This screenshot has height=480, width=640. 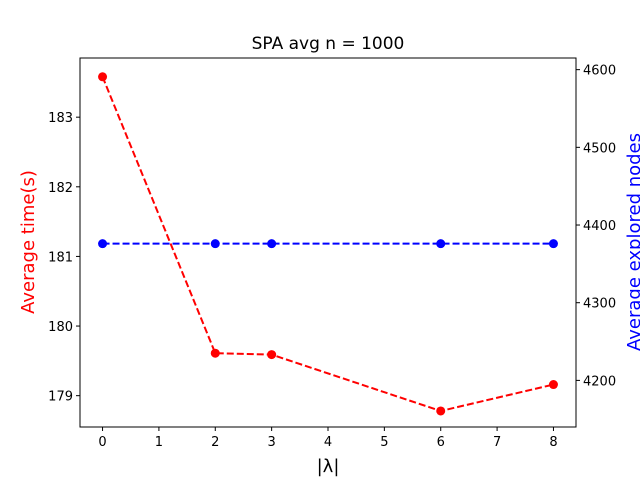 What do you see at coordinates (60, 118) in the screenshot?
I see `left-y-tick-label: 183` at bounding box center [60, 118].